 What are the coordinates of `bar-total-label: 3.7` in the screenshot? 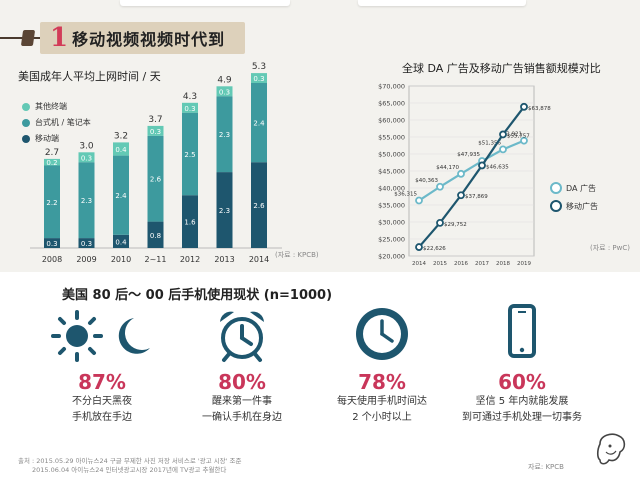 It's located at (155, 120).